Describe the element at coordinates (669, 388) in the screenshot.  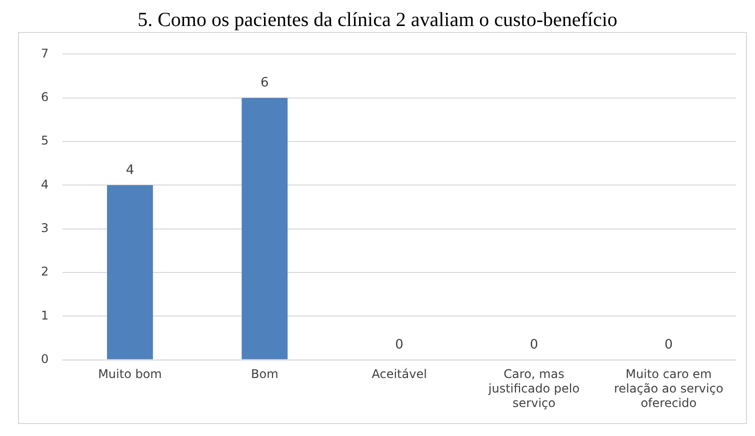
I see `x-tick-label: Muito caro em relação ao serviço oferecido` at that location.